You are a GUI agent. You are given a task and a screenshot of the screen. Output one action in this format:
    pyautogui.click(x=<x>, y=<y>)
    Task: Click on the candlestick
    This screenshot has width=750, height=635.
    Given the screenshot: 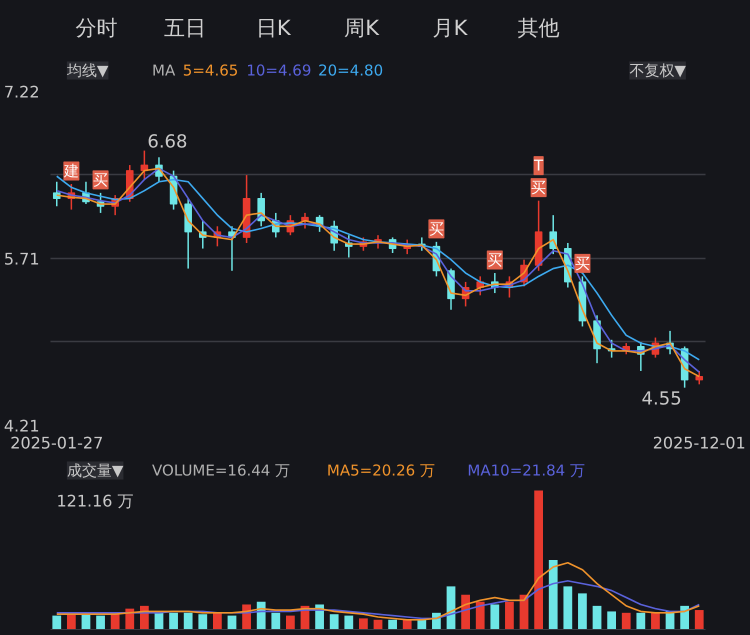 What is the action you would take?
    pyautogui.click(x=699, y=378)
    